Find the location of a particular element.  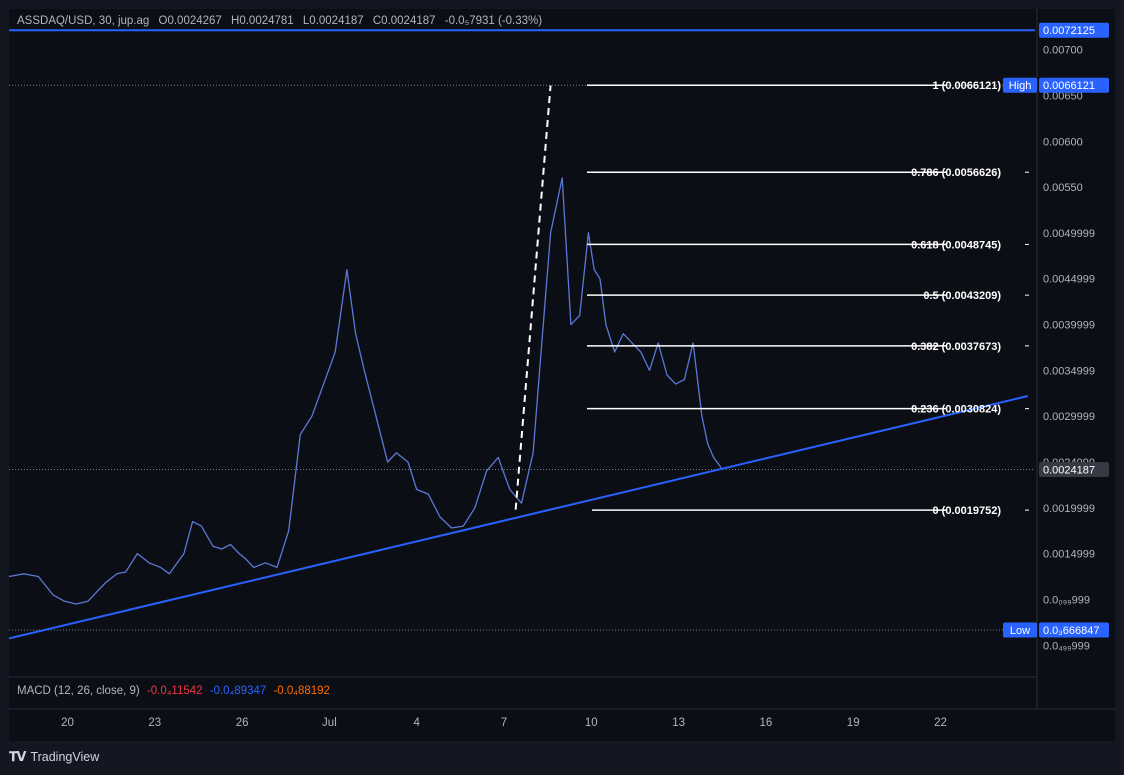

footer: 𝐓V TradingView is located at coordinates (54, 757).